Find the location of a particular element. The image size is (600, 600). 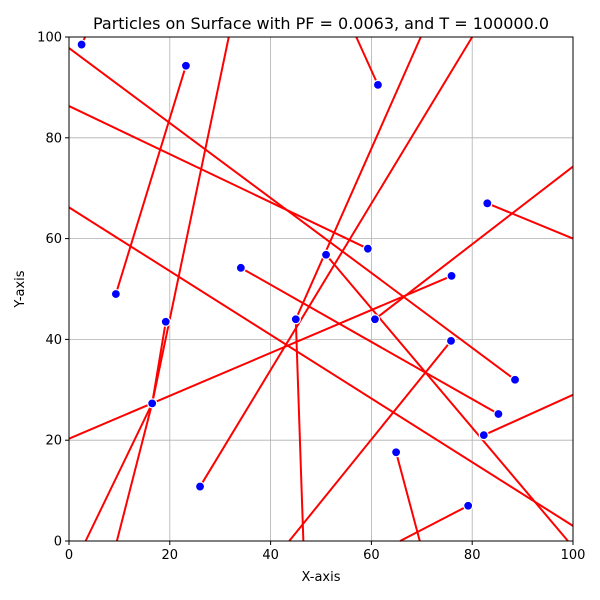

x-tick-label-0: 0 is located at coordinates (69, 555).